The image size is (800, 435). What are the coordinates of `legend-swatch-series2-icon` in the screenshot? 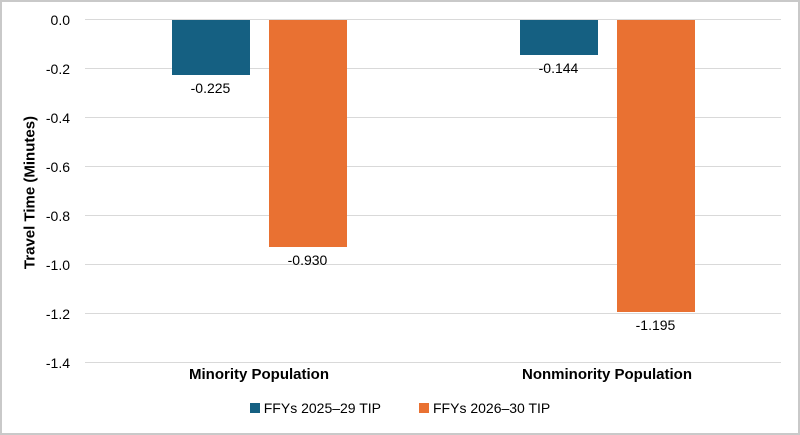 It's located at (424, 408).